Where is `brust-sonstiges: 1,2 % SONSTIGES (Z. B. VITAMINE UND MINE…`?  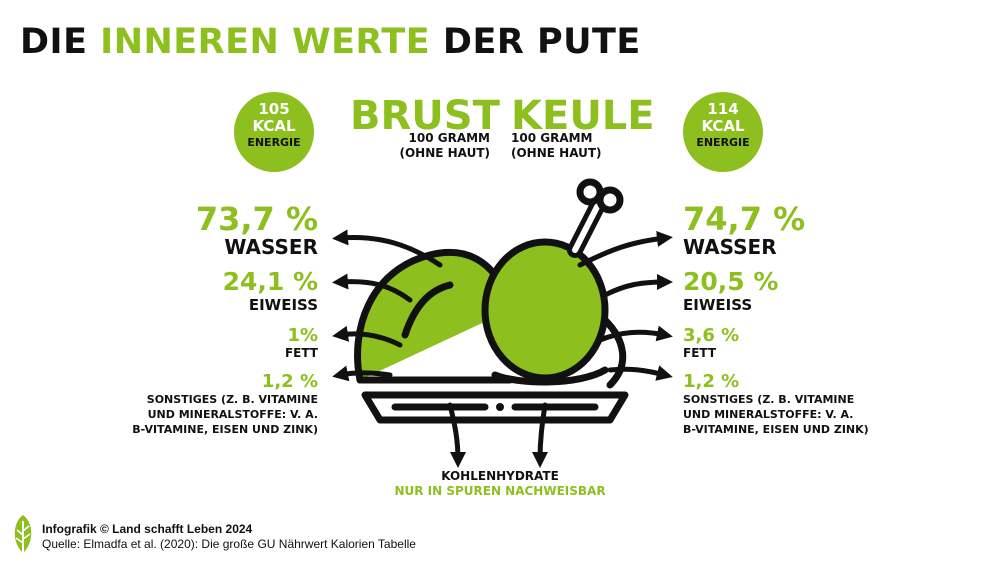 brust-sonstiges: 1,2 % SONSTIGES (Z. B. VITAMINE UND MINE… is located at coordinates (225, 404).